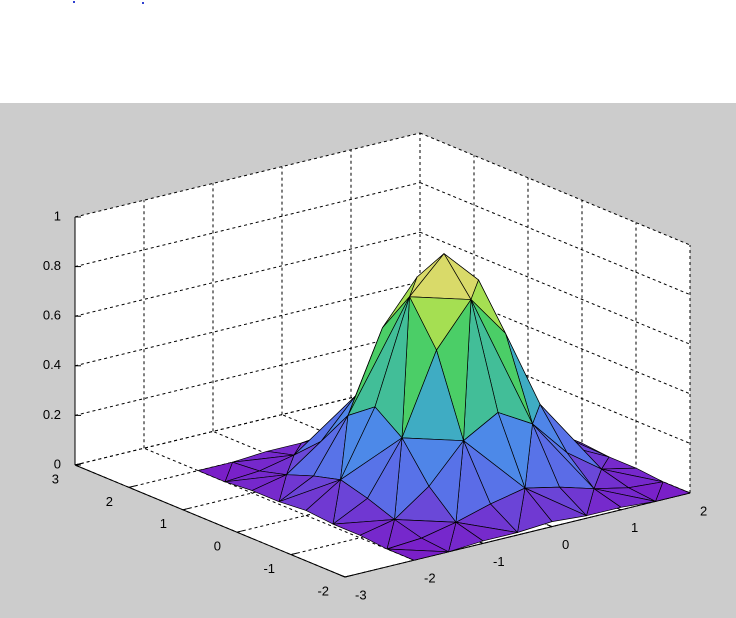 This screenshot has height=618, width=736. What do you see at coordinates (634, 527) in the screenshot?
I see `x-tick-label: 1` at bounding box center [634, 527].